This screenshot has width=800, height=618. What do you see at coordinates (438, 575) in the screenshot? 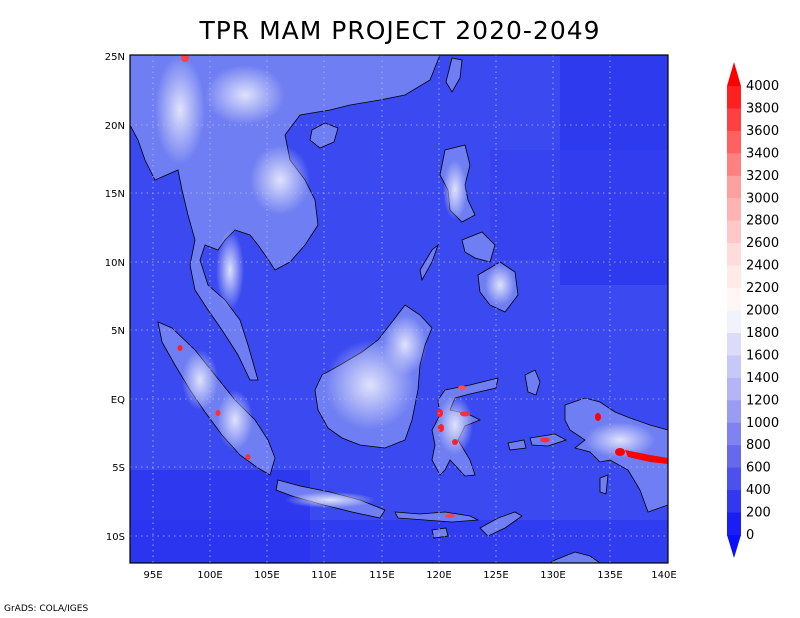
I see `lon-tick-label: 120E` at bounding box center [438, 575].